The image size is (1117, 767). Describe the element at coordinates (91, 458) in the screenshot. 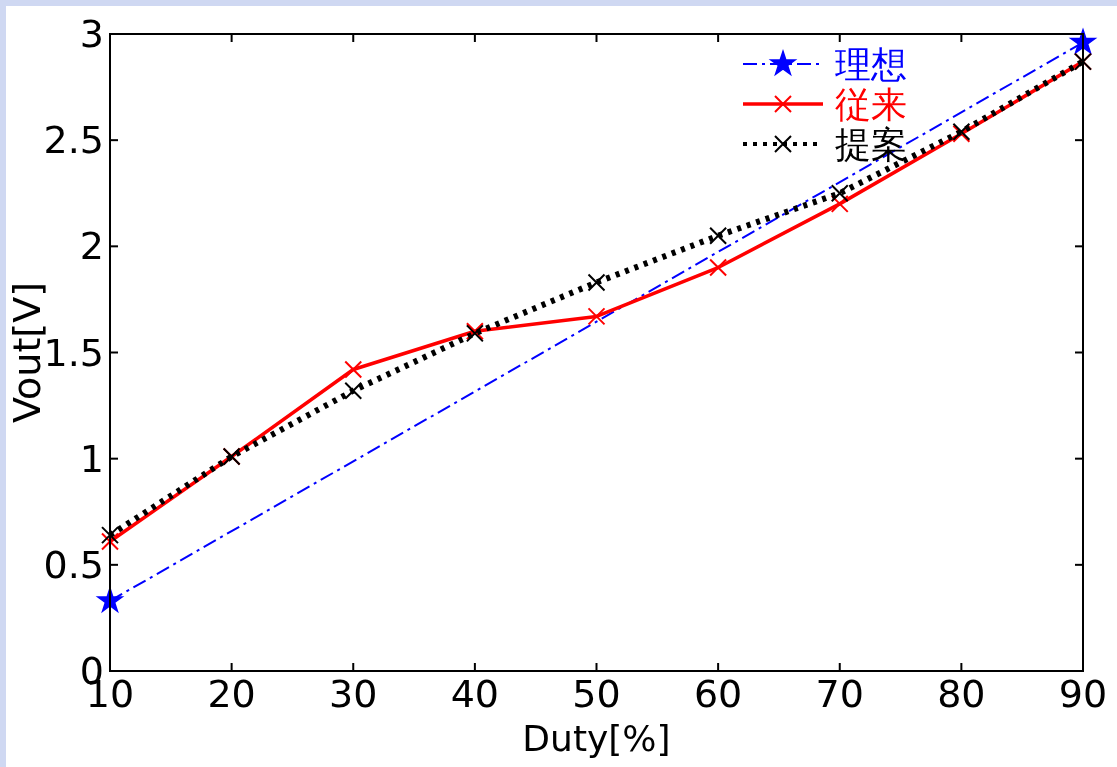

I see `y-tick-label: 1` at that location.